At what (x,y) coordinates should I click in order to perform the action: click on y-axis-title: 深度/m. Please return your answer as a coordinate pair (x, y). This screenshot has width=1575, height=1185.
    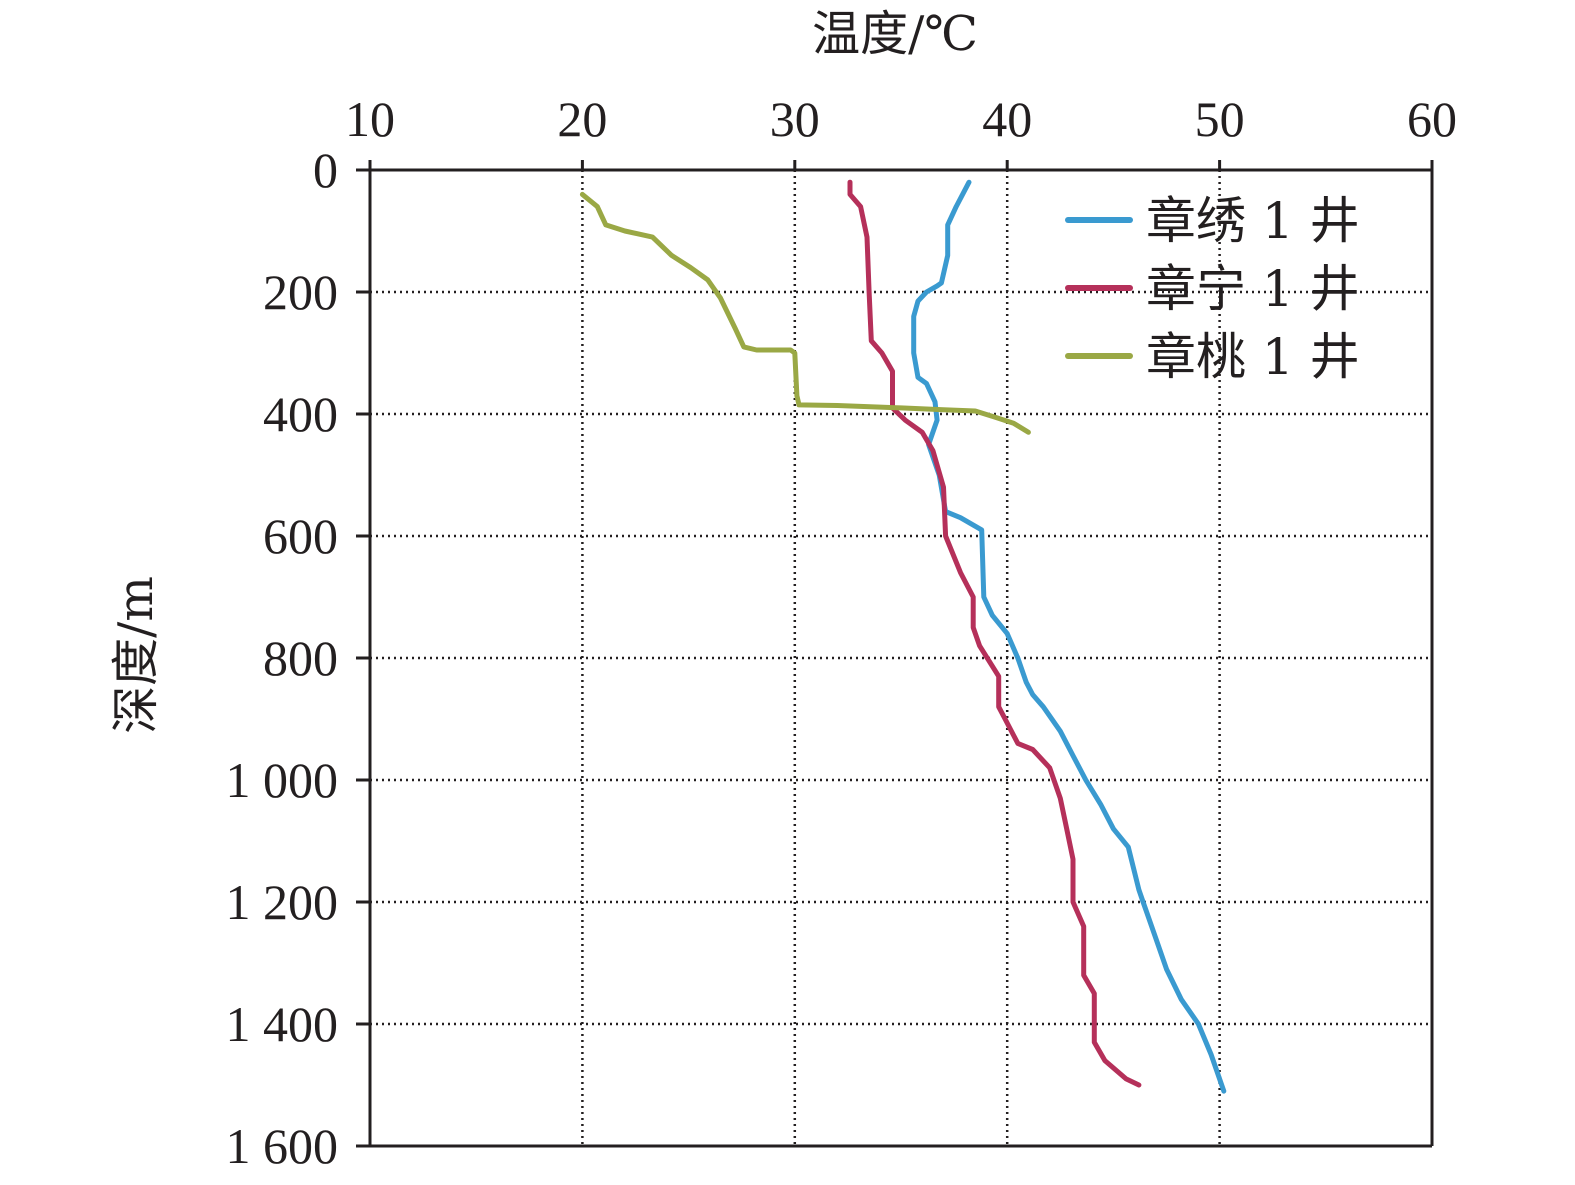
    Looking at the image, I should click on (136, 655).